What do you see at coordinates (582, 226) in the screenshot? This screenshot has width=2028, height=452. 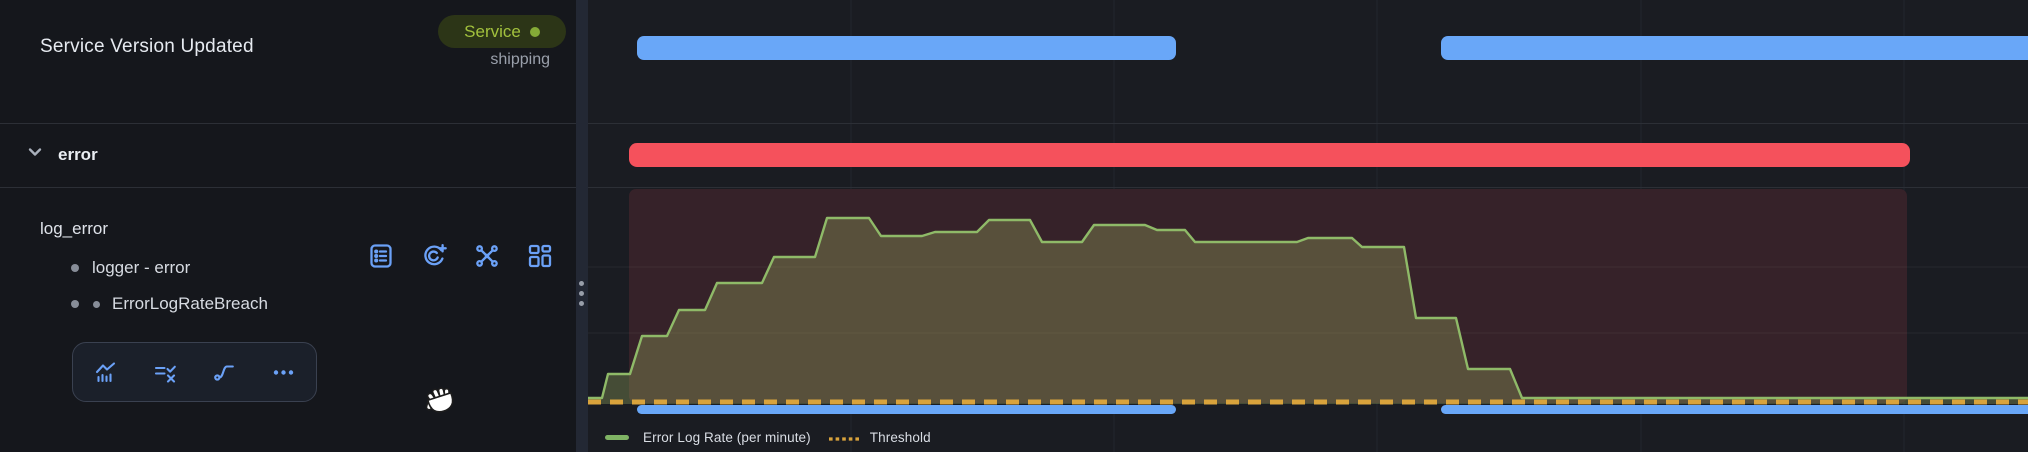 I see `panel-resize-divider` at bounding box center [582, 226].